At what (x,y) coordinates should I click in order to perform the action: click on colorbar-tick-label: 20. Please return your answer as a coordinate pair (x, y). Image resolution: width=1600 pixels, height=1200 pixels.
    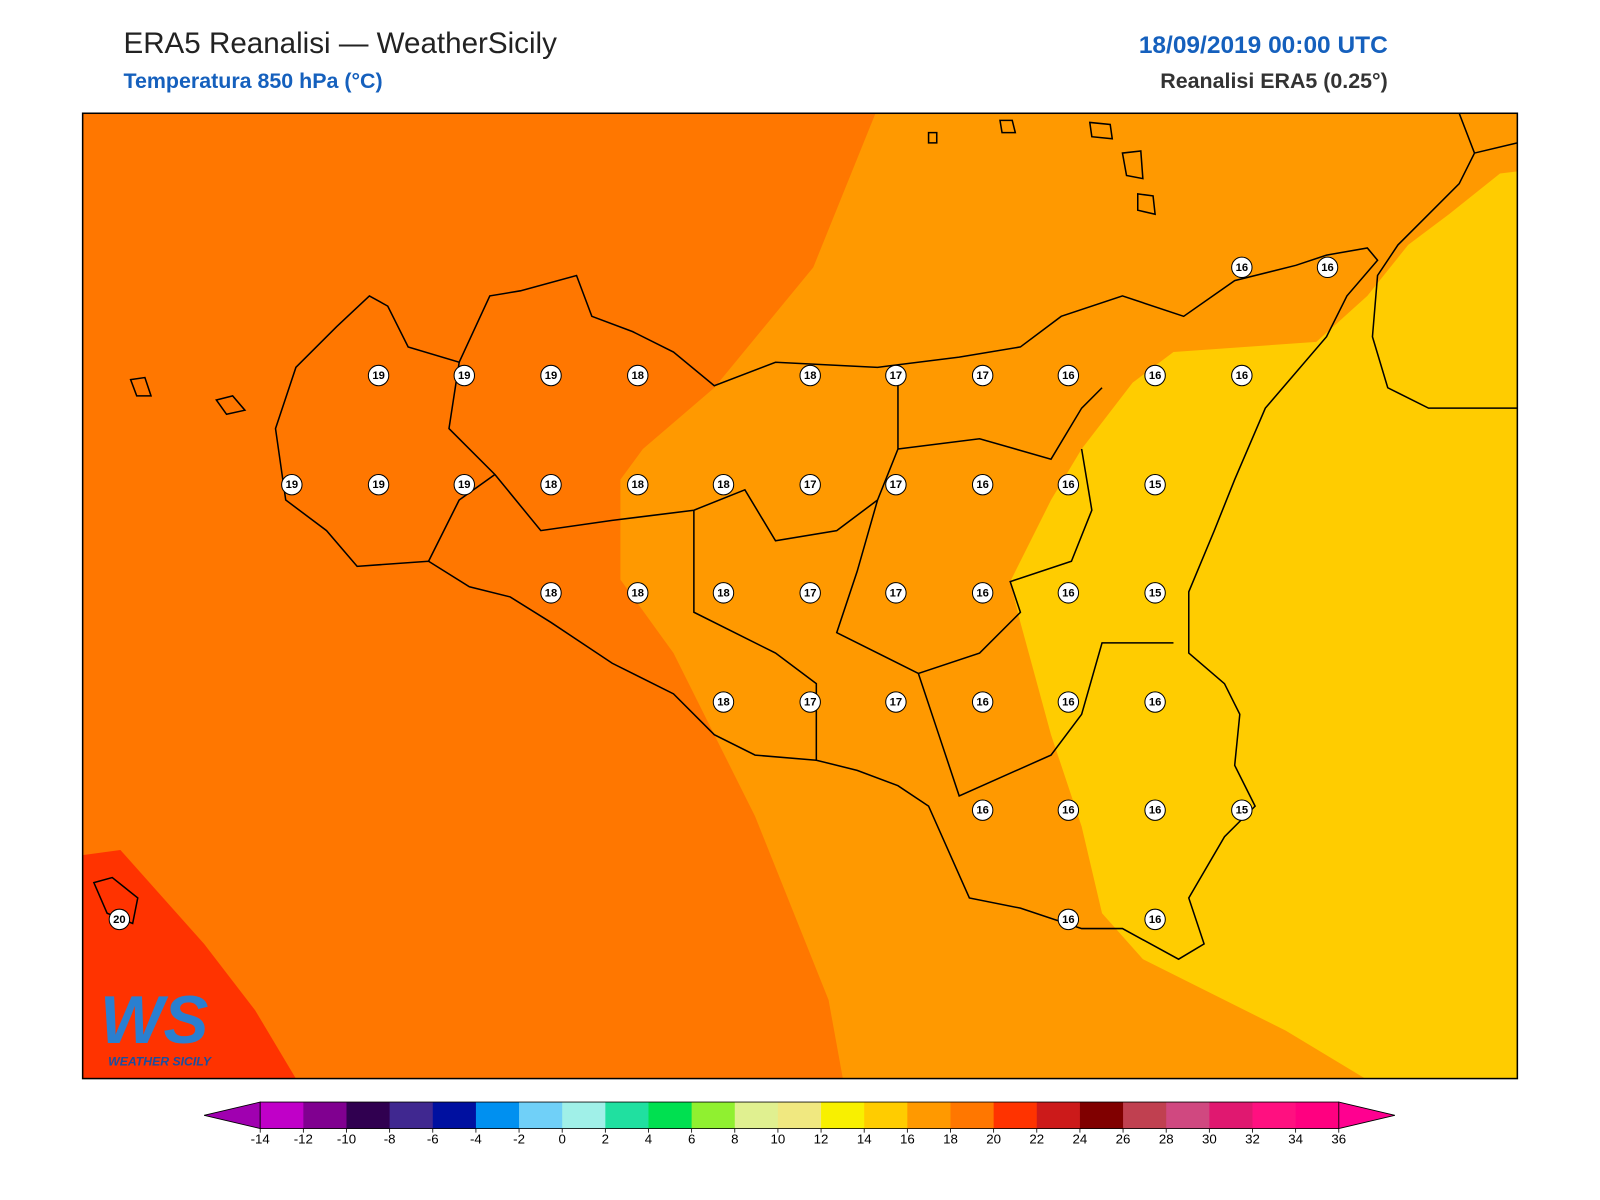
    Looking at the image, I should click on (993, 1138).